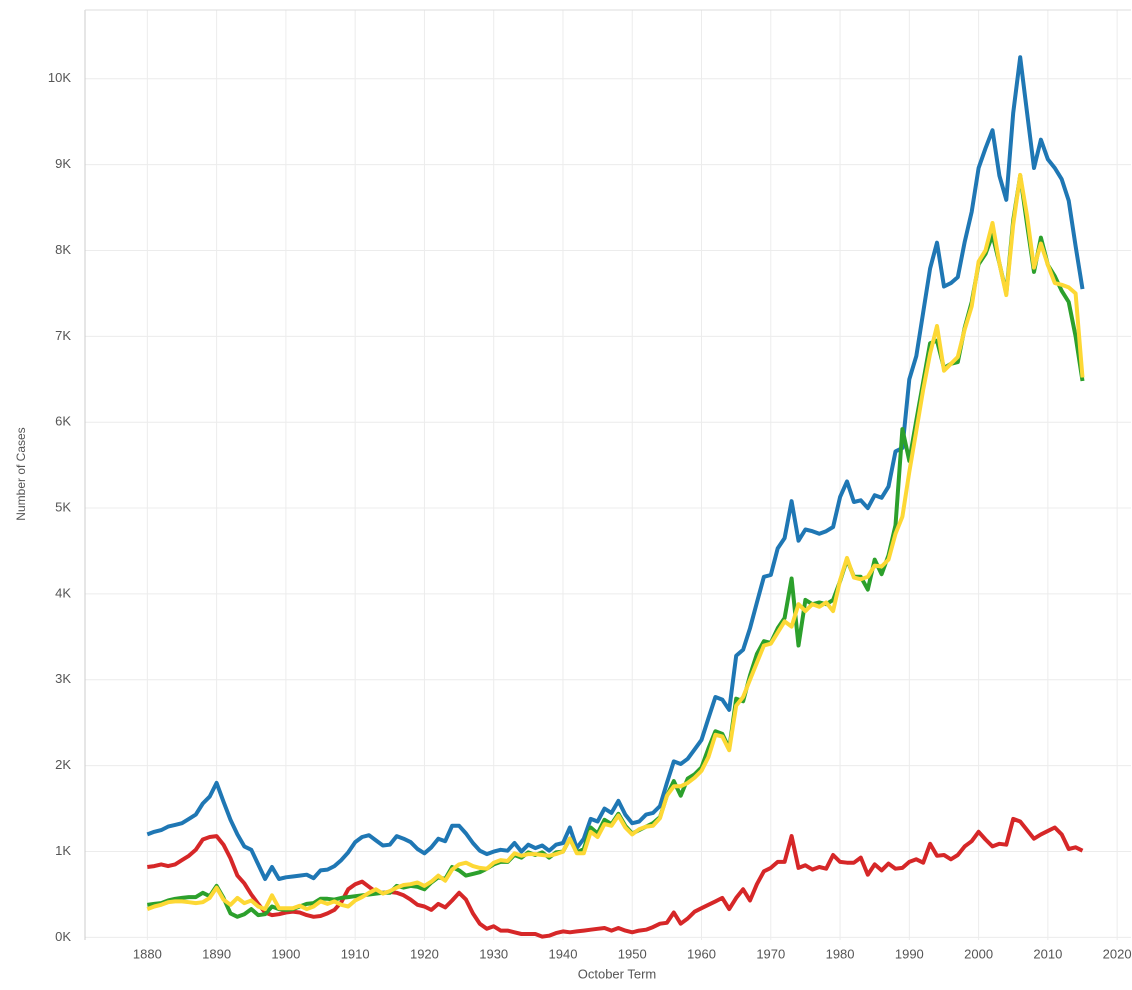  Describe the element at coordinates (617, 973) in the screenshot. I see `x-axis-title: October Term` at that location.